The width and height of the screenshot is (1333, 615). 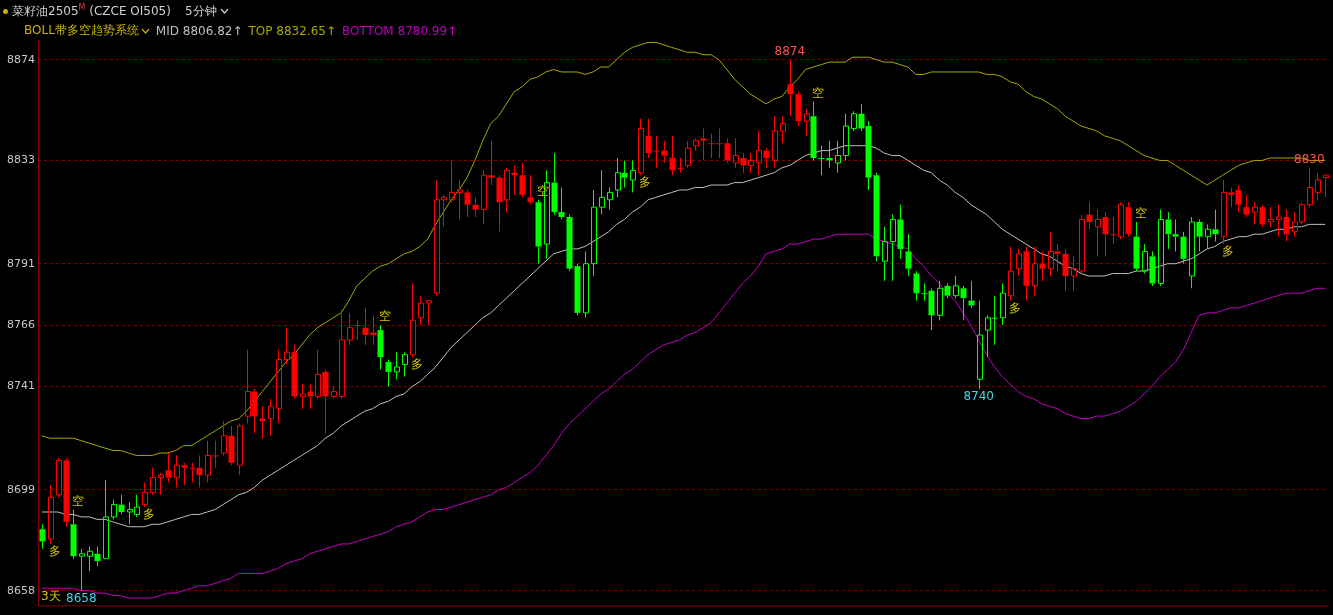 What do you see at coordinates (292, 30) in the screenshot?
I see `text: TOP 8832.65↑` at bounding box center [292, 30].